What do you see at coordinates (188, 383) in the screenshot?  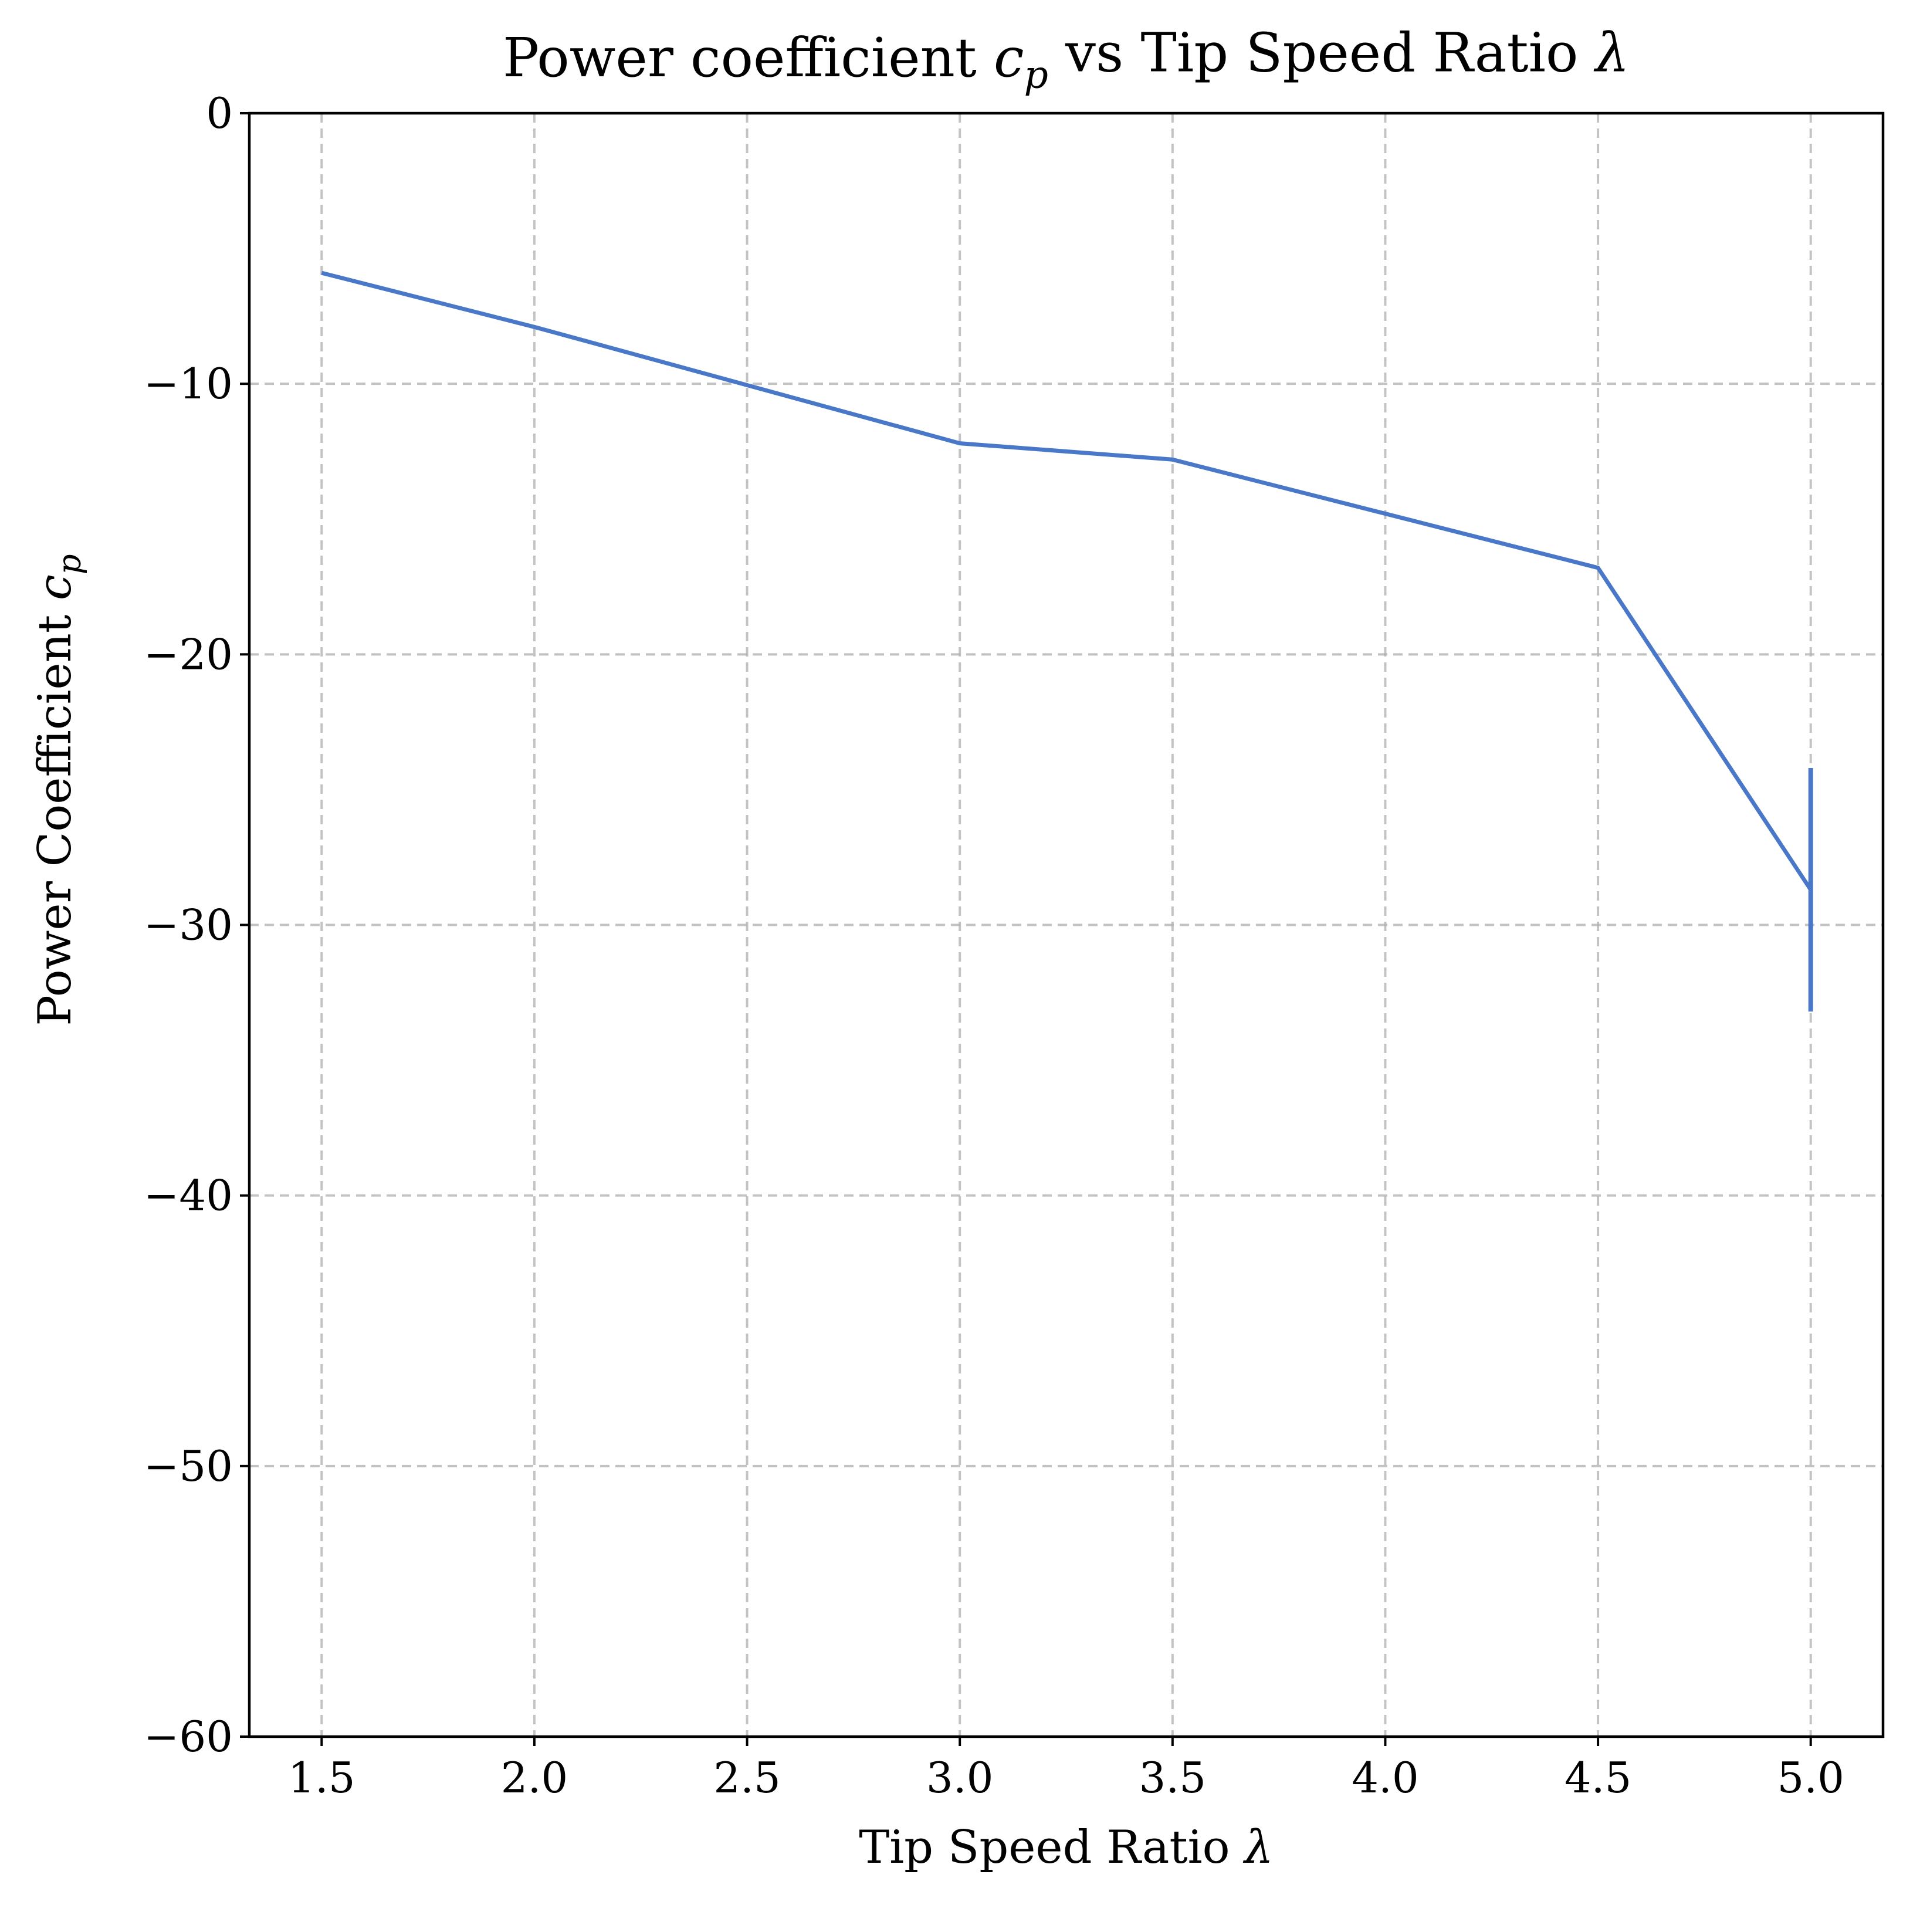 I see `y-tick-label: −10` at bounding box center [188, 383].